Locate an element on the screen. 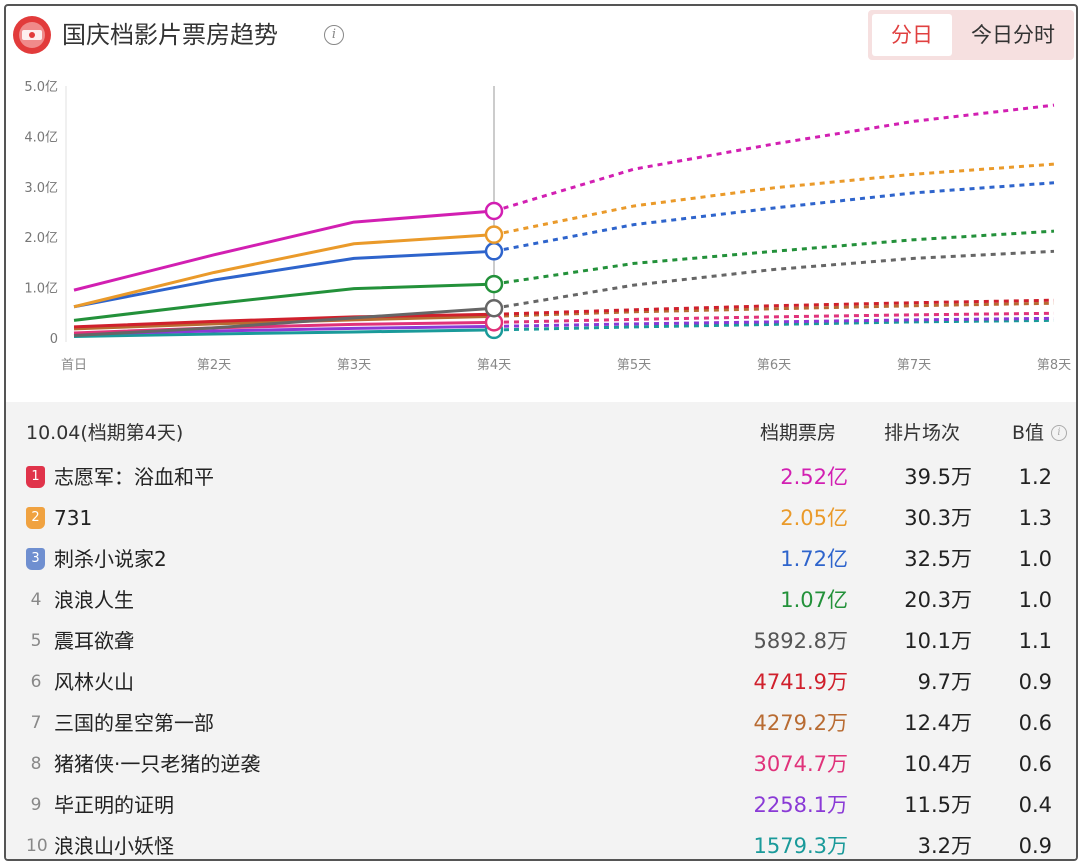 Image resolution: width=1080 pixels, height=863 pixels. rank-number: 6 is located at coordinates (36, 682).